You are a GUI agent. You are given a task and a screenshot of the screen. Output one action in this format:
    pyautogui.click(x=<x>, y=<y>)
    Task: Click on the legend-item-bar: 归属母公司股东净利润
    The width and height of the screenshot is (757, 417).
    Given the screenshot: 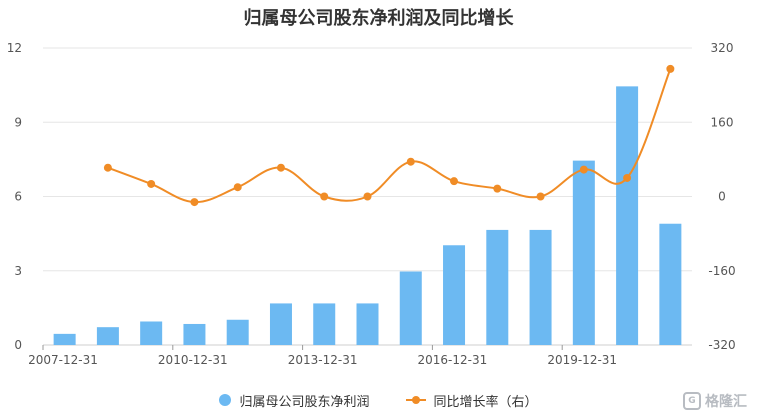 What is the action you would take?
    pyautogui.click(x=294, y=400)
    